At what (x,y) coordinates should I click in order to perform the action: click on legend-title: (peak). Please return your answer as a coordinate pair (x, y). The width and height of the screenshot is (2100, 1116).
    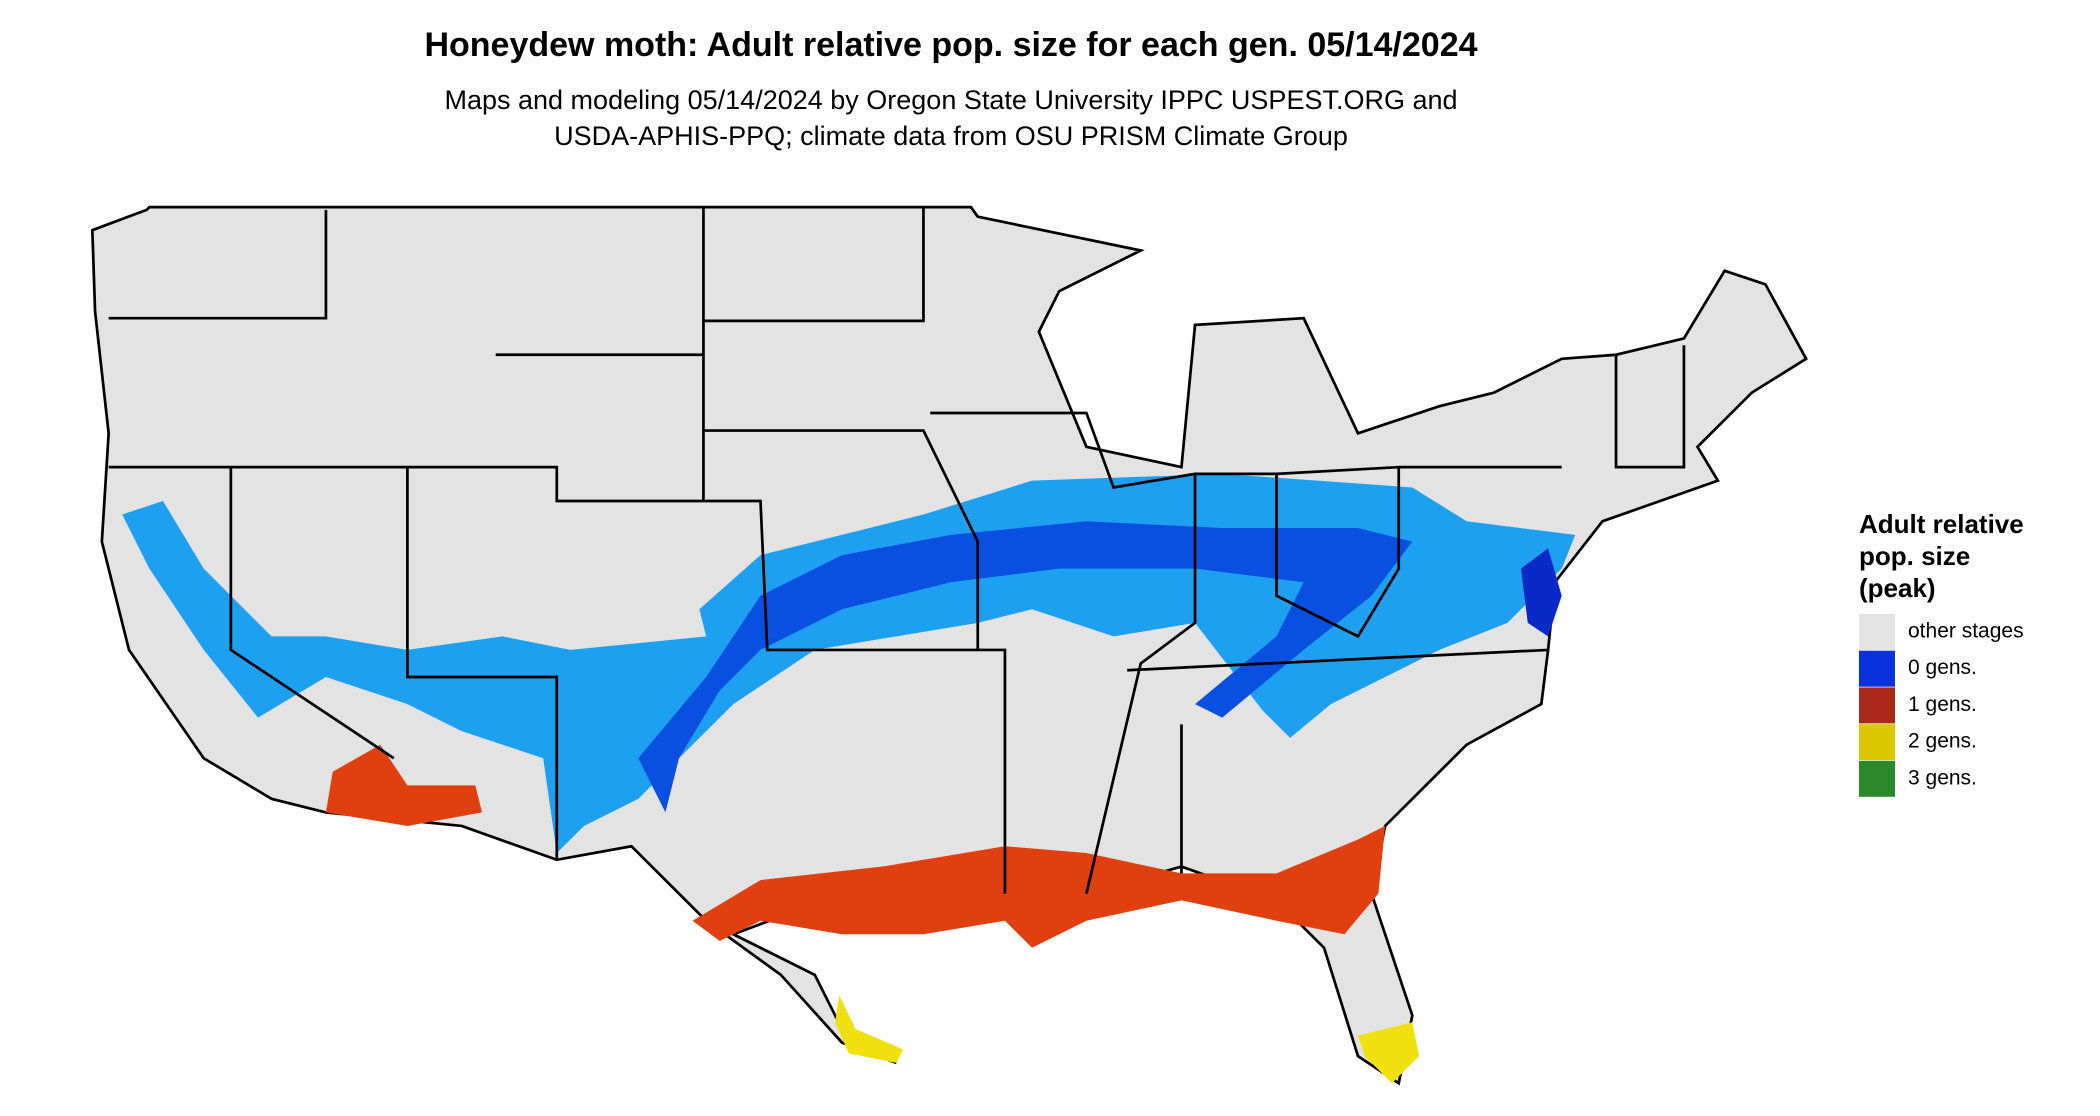
    Looking at the image, I should click on (1897, 588).